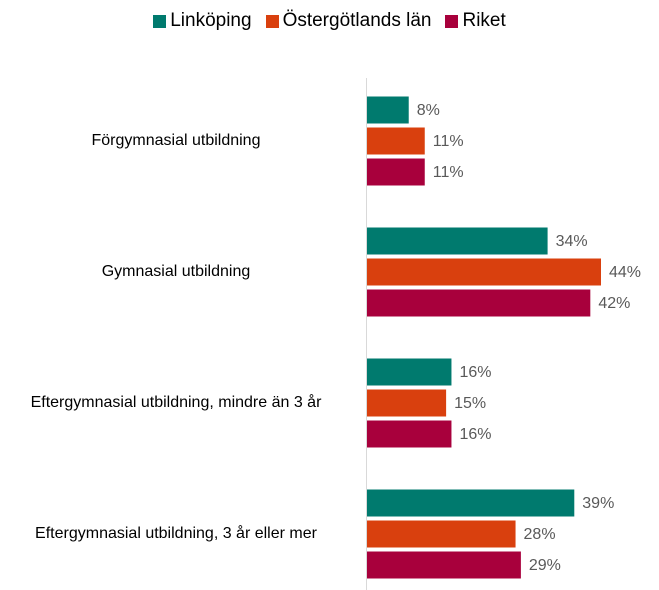  Describe the element at coordinates (176, 140) in the screenshot. I see `category-label: Förgymnasial utbildning` at that location.